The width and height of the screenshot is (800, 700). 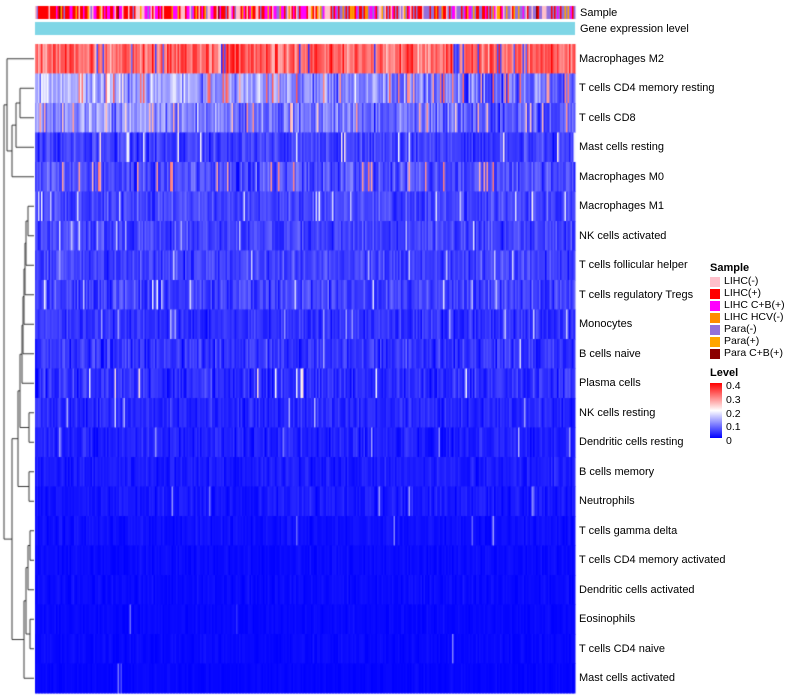 I want to click on legend-entry: LIHC HCV(-), so click(x=755, y=317).